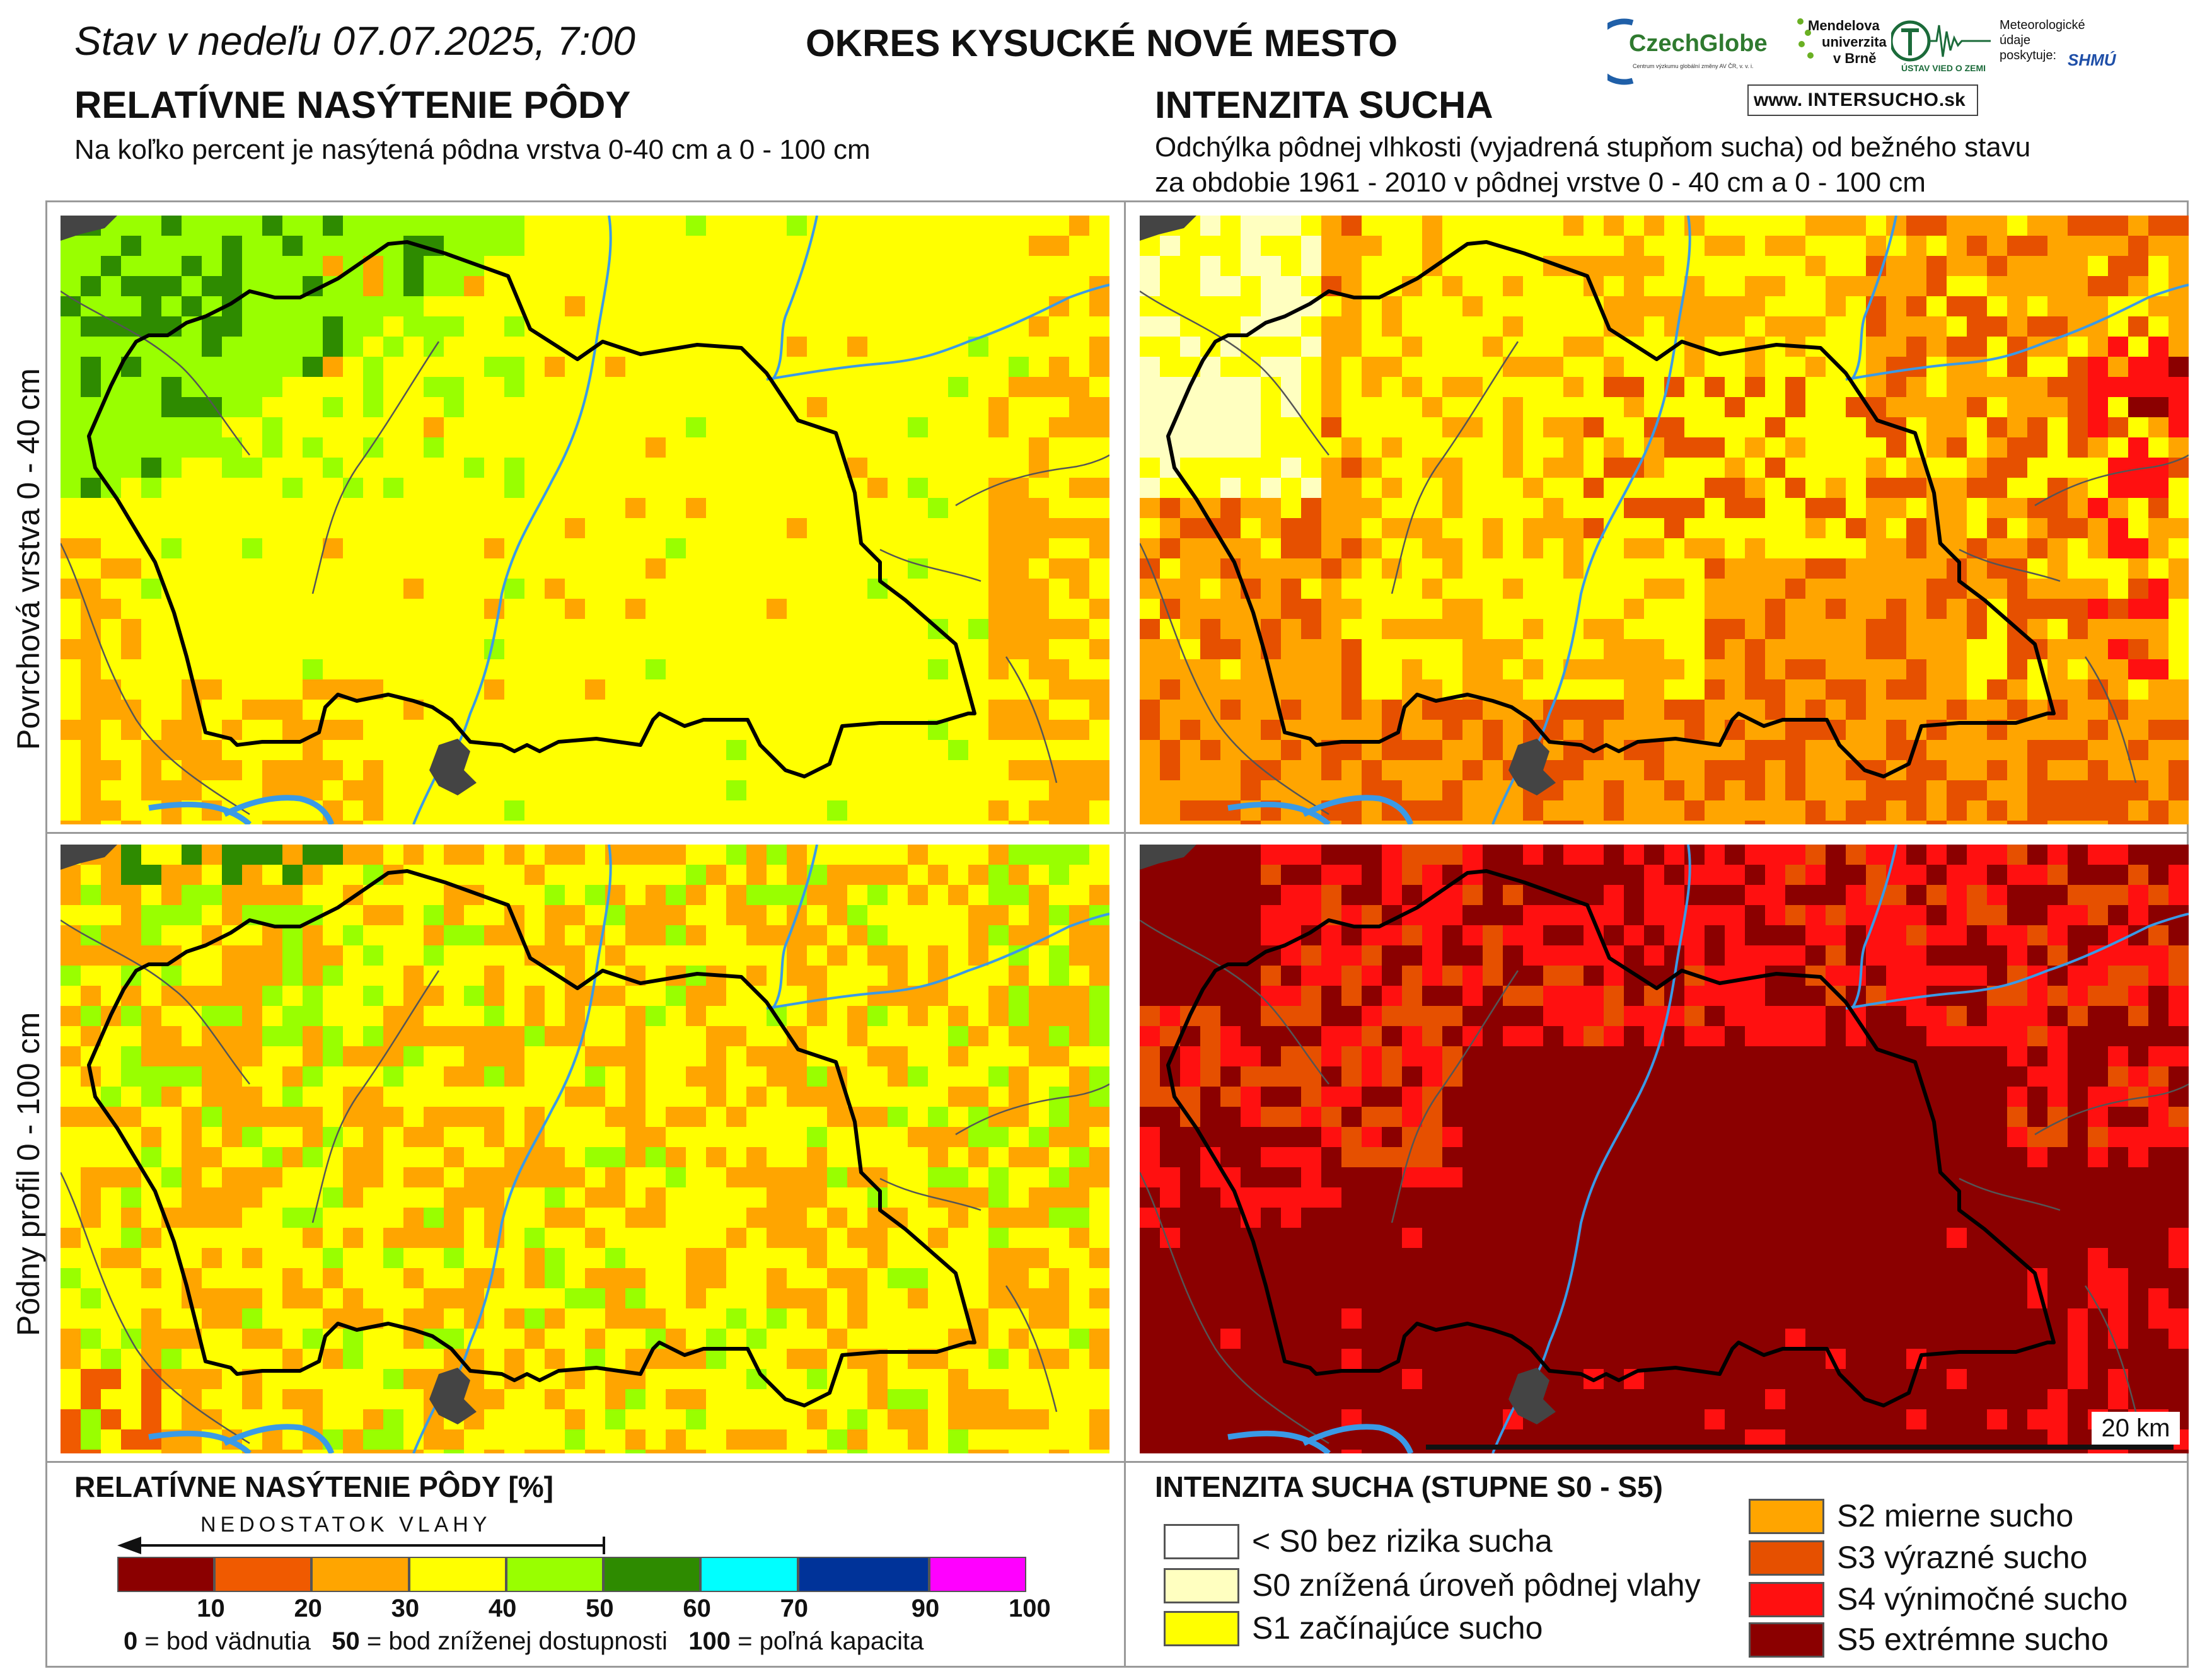  I want to click on saturation-tick-label: 50, so click(600, 1608).